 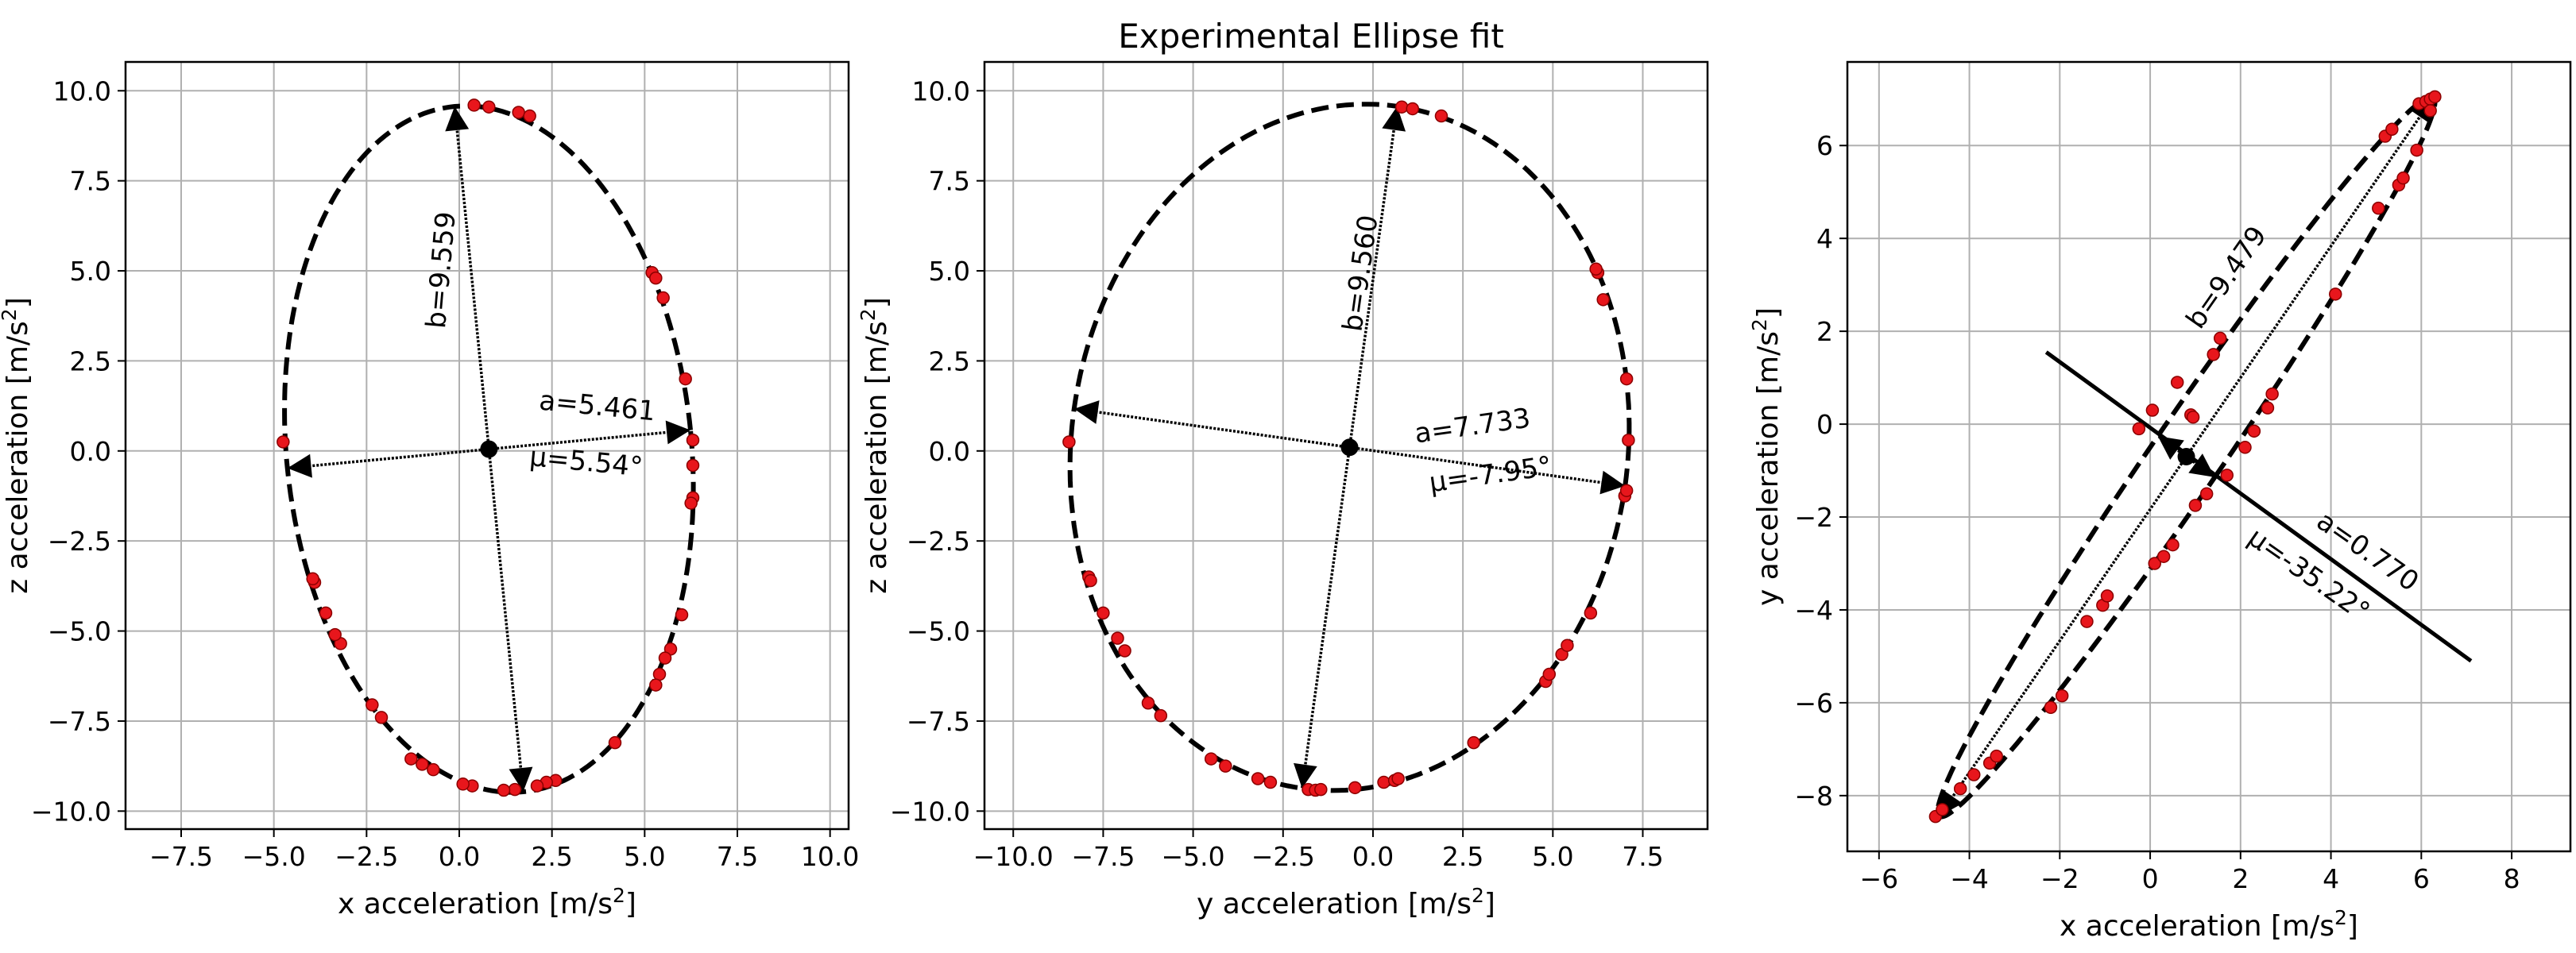 I want to click on y-axis-label-sup: 2, so click(x=10, y=314).